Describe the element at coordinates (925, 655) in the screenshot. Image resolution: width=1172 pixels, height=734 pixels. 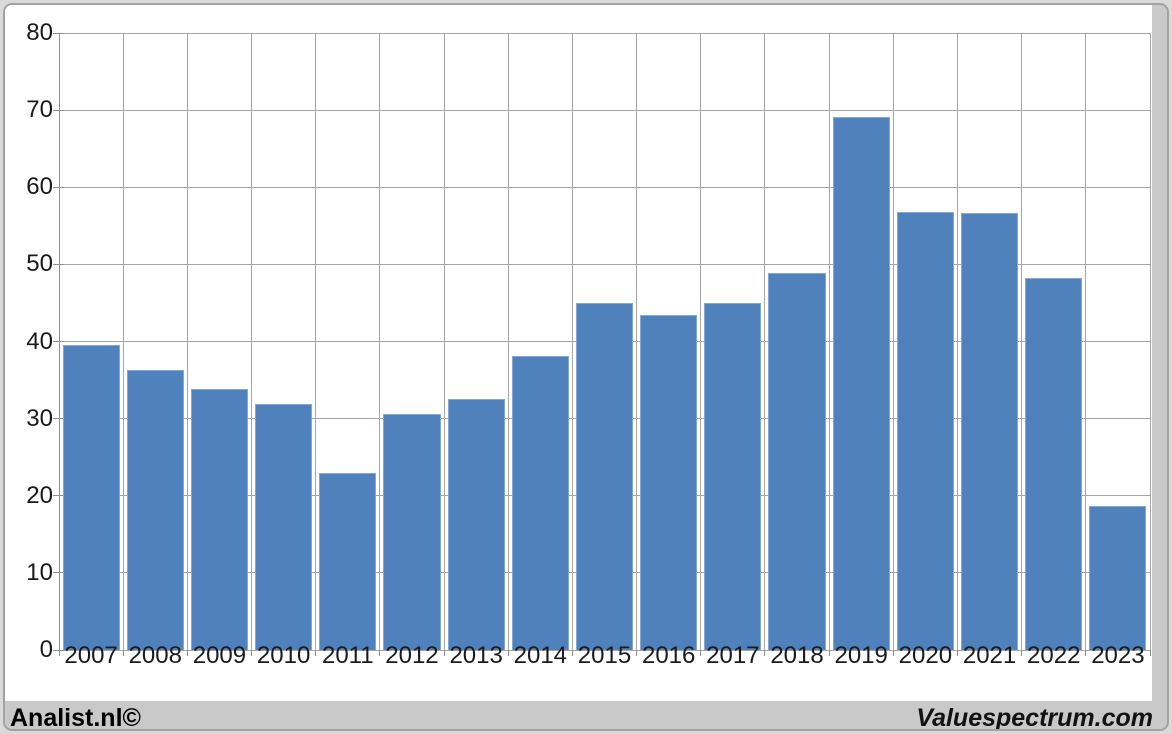
I see `x-axis-label-2020: 2020` at that location.